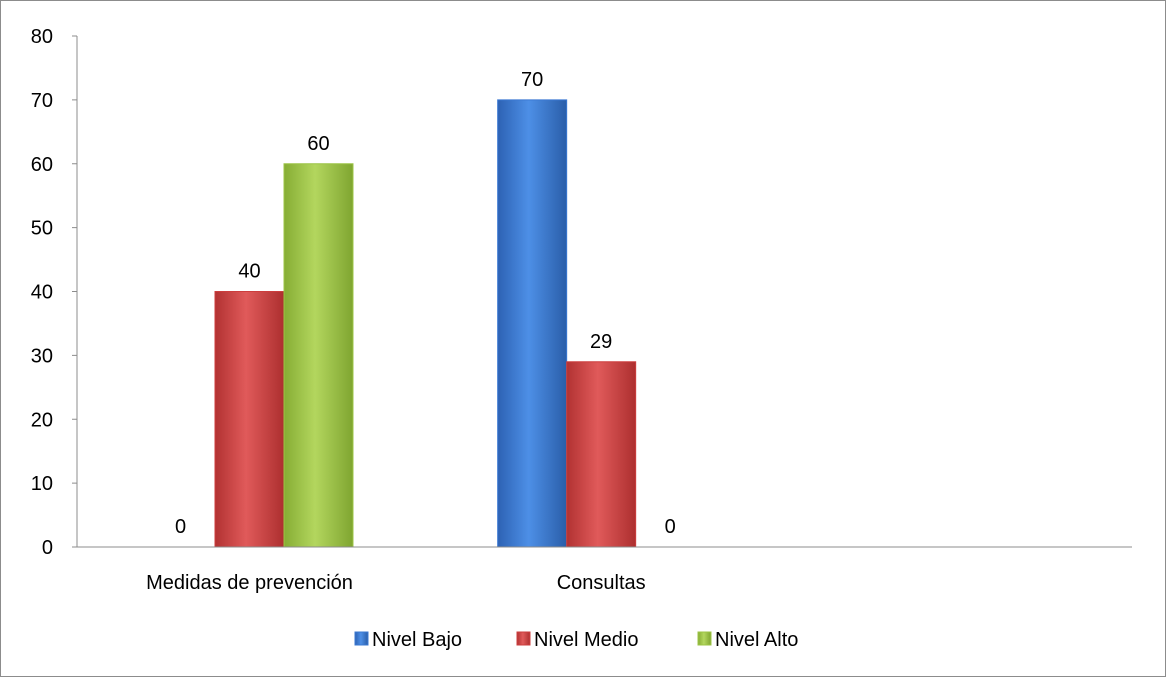  I want to click on legend-label: Nivel Bajo, so click(417, 640).